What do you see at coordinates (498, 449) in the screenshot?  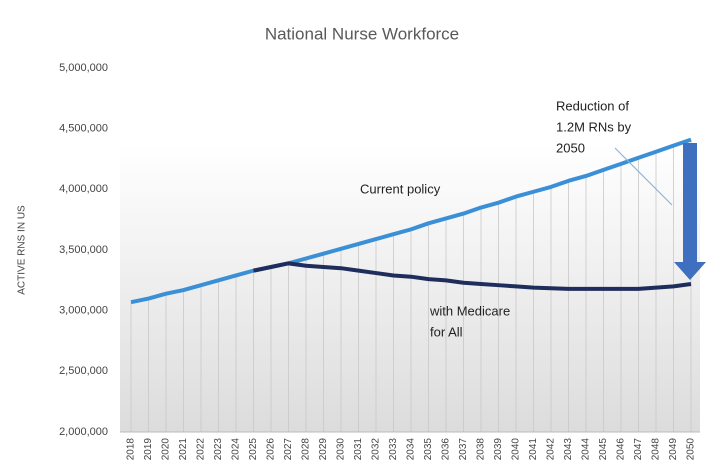 I see `x-tick-label: 2039` at bounding box center [498, 449].